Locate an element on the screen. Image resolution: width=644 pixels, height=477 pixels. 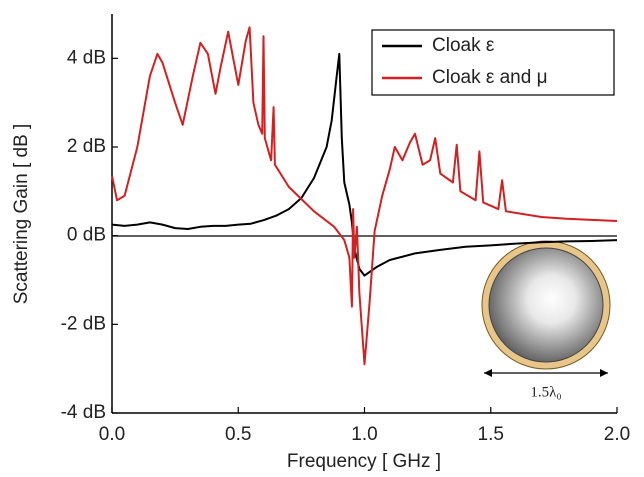
y-tick-label: -2 dB is located at coordinates (83, 323).